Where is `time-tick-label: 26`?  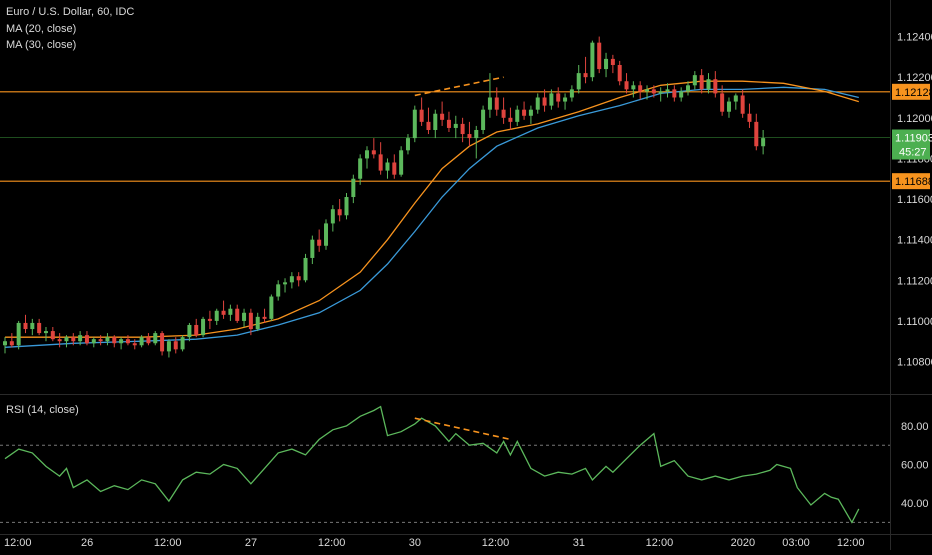
time-tick-label: 26 is located at coordinates (87, 543).